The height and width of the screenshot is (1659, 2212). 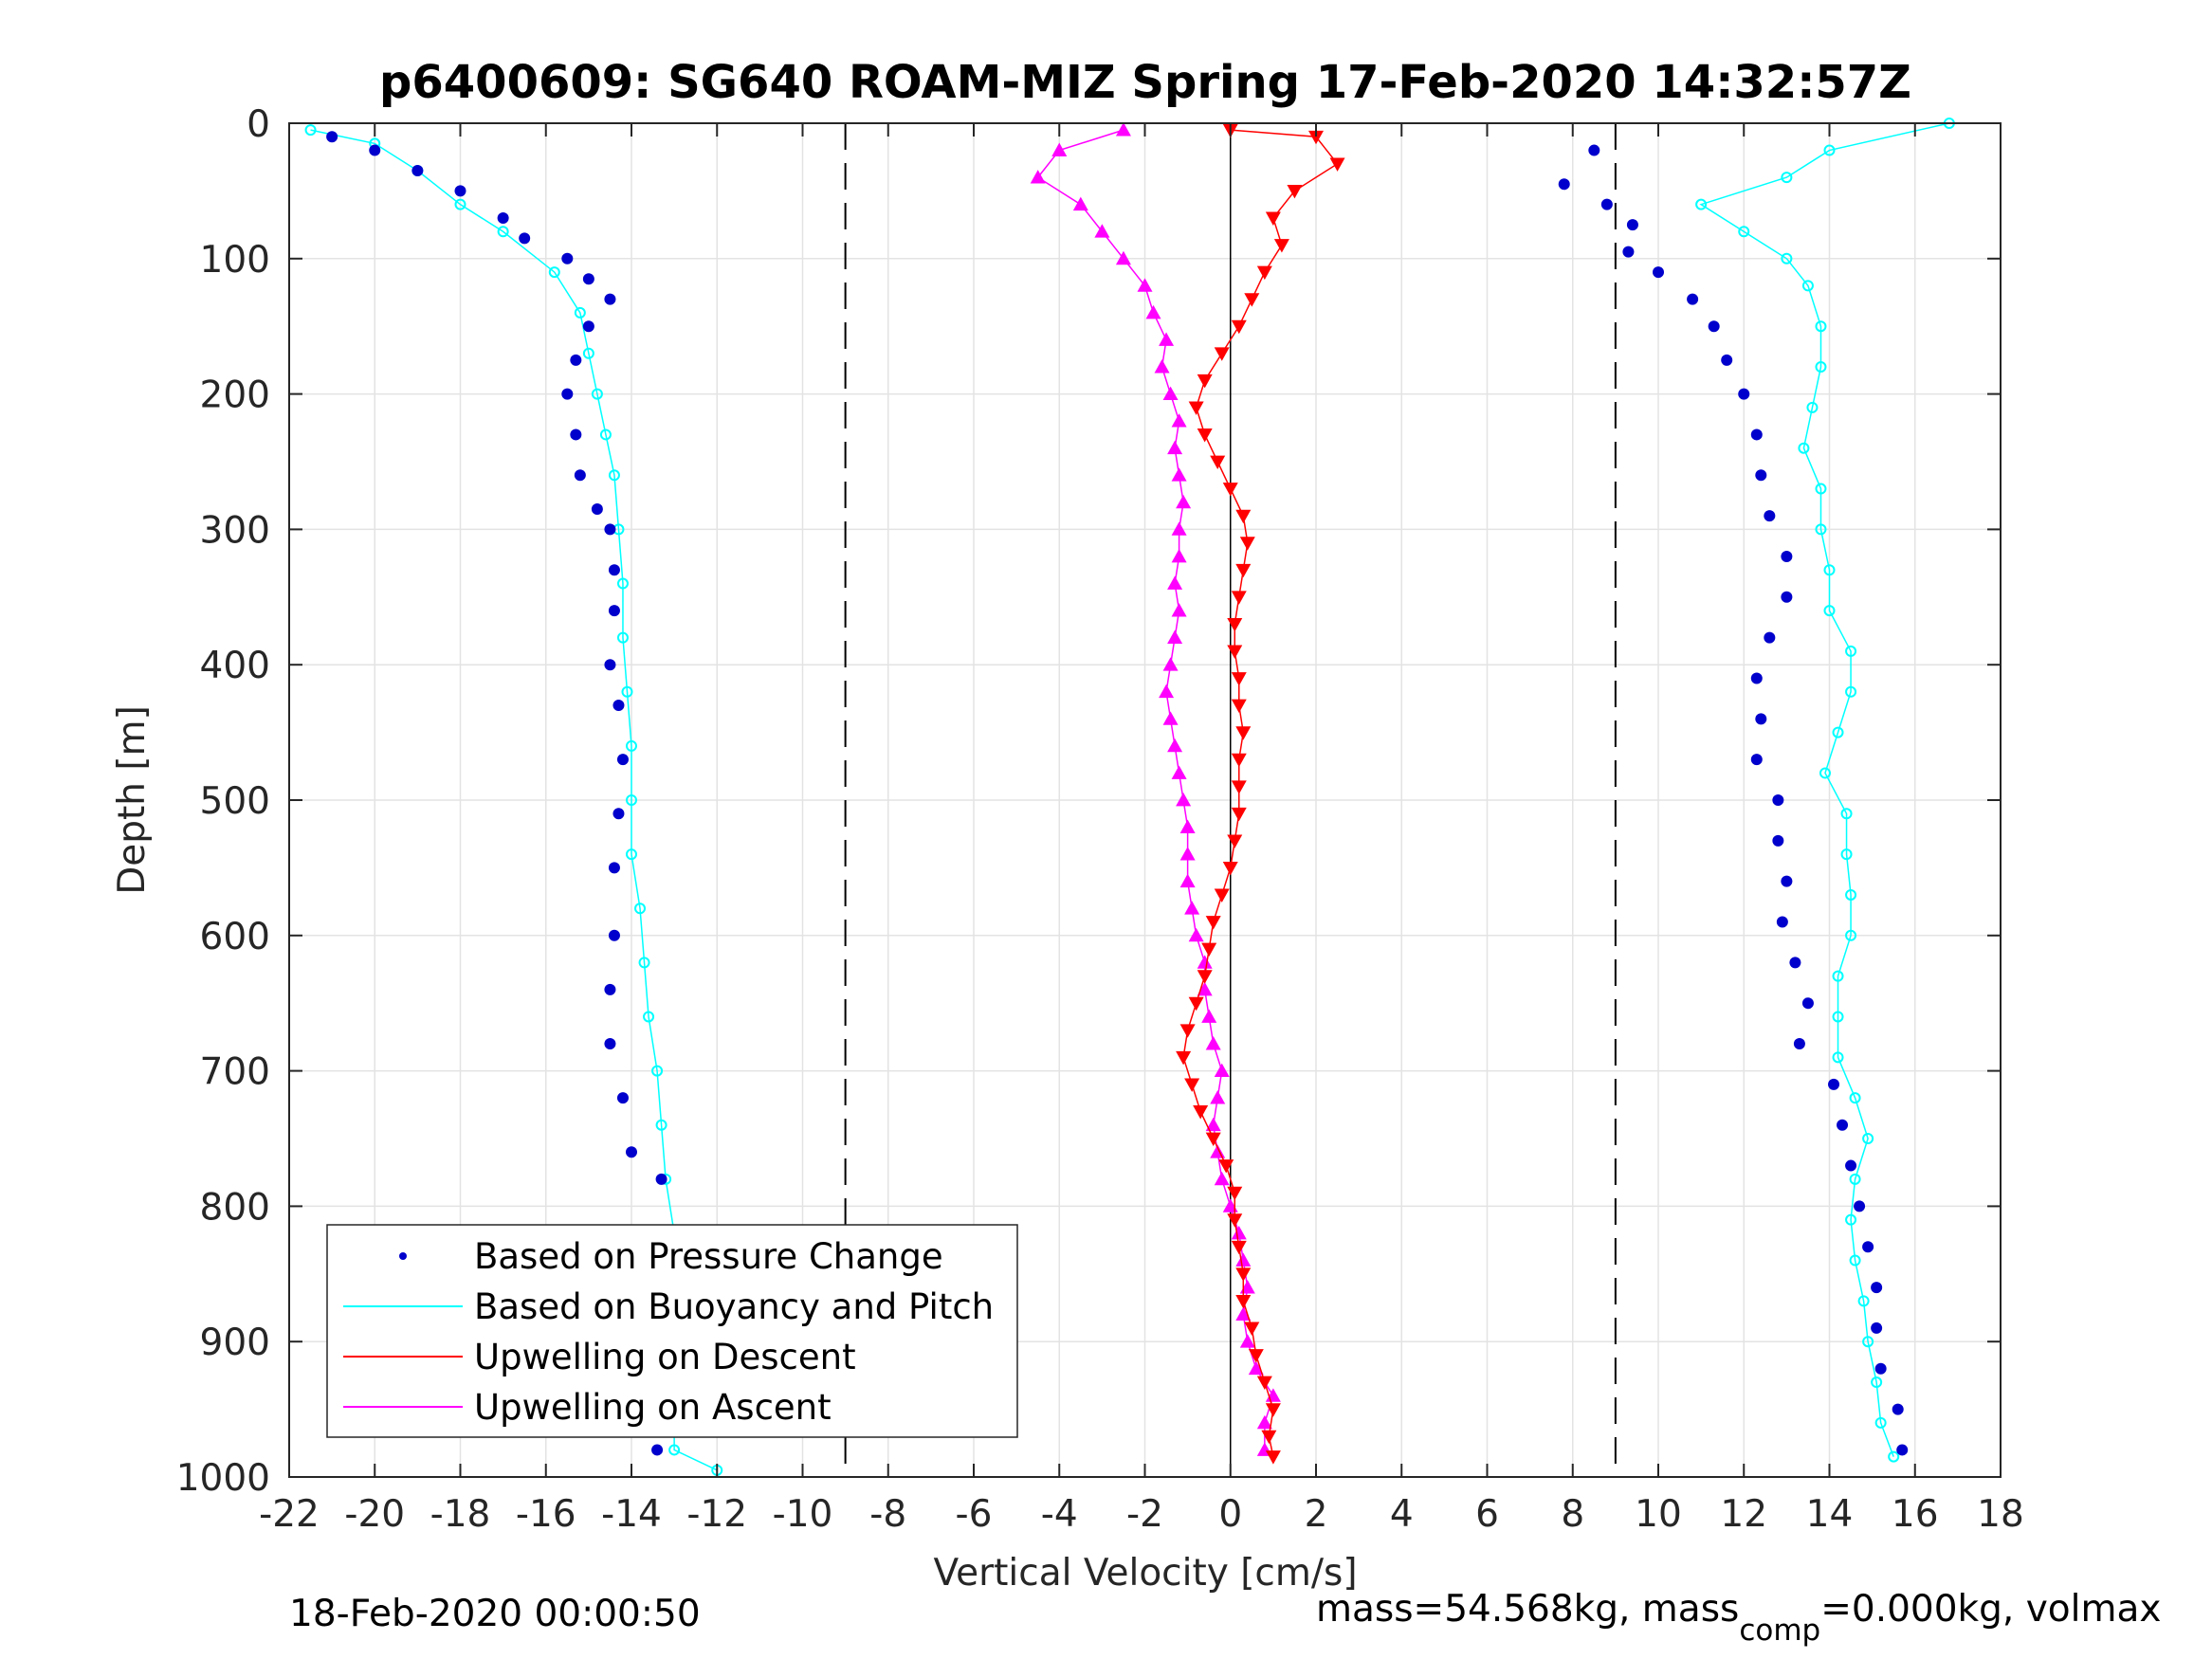 I want to click on x-tick-label: 8, so click(x=1572, y=1514).